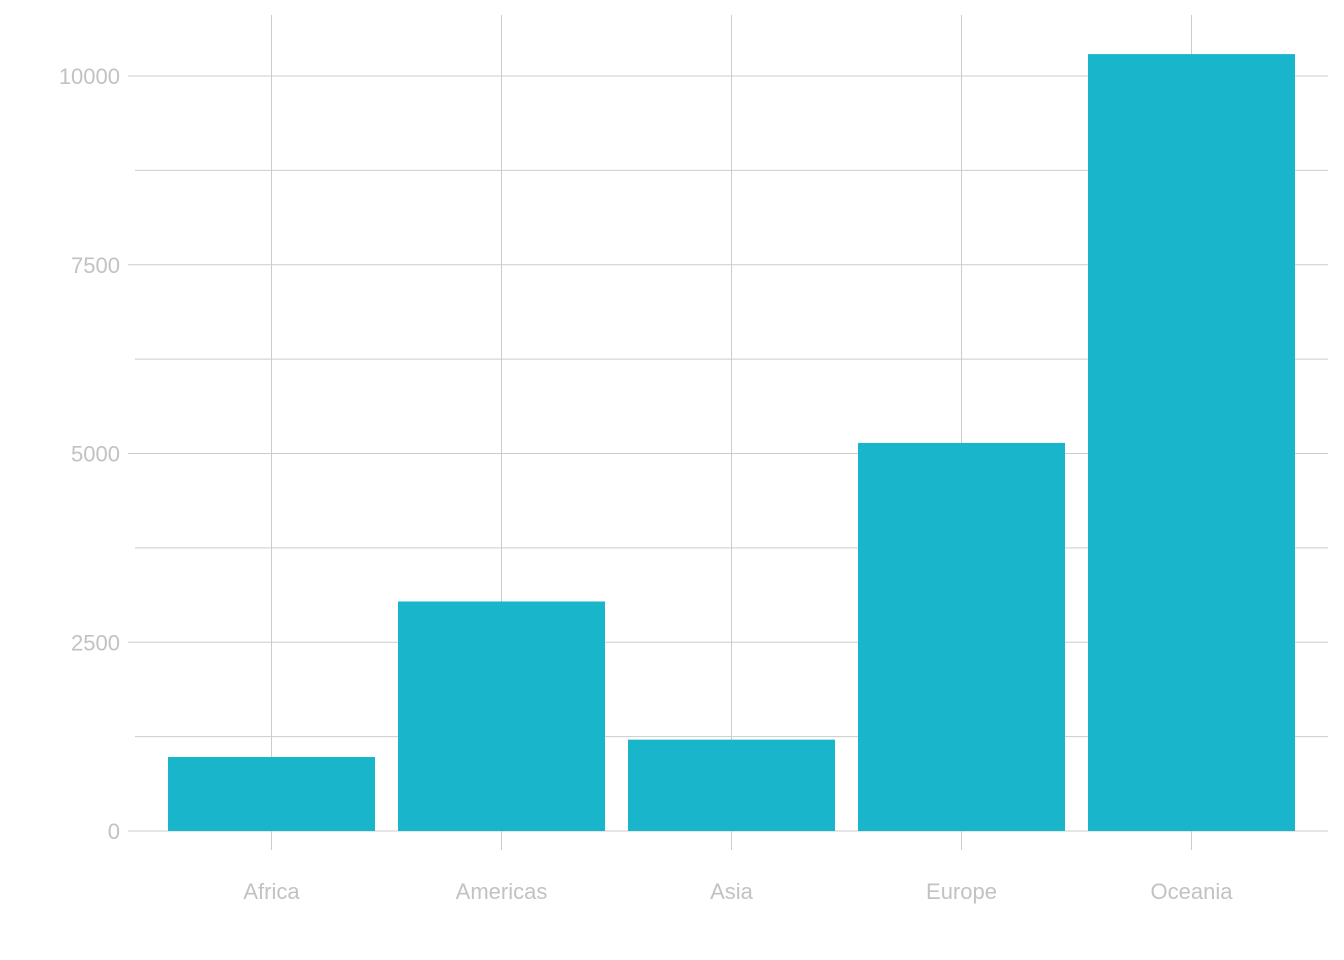 This screenshot has width=1344, height=960. What do you see at coordinates (271, 891) in the screenshot?
I see `x-tick-label: Africa` at bounding box center [271, 891].